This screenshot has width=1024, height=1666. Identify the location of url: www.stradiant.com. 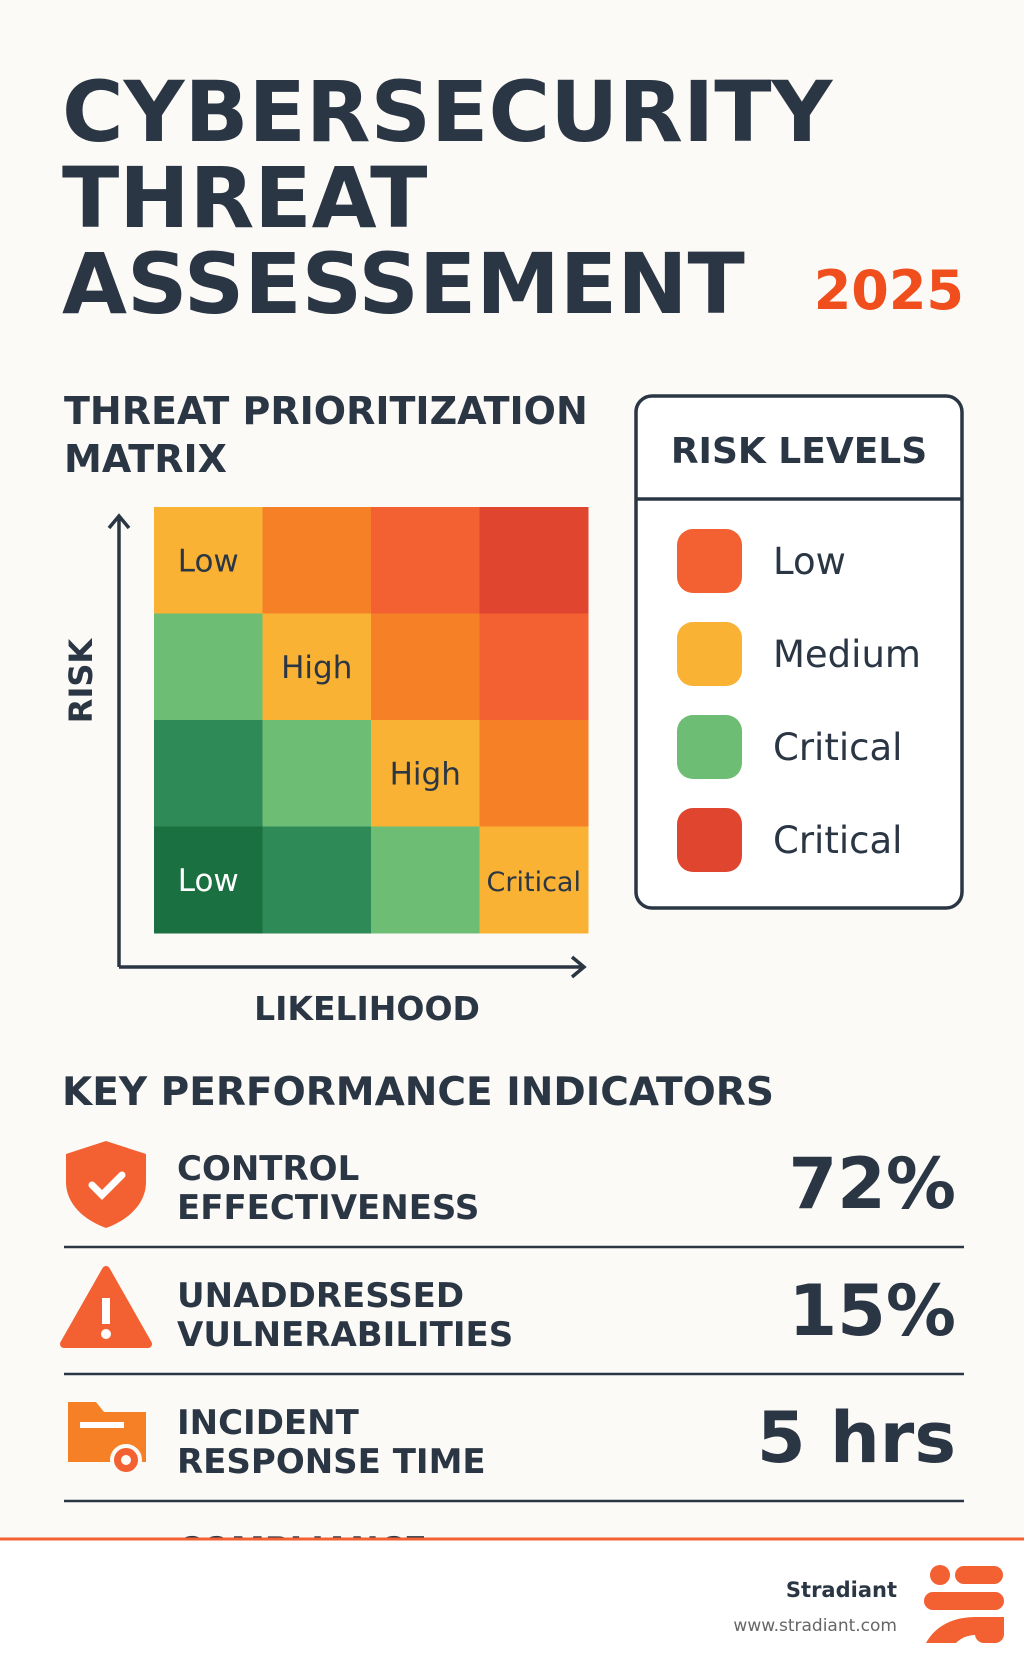
(815, 1626).